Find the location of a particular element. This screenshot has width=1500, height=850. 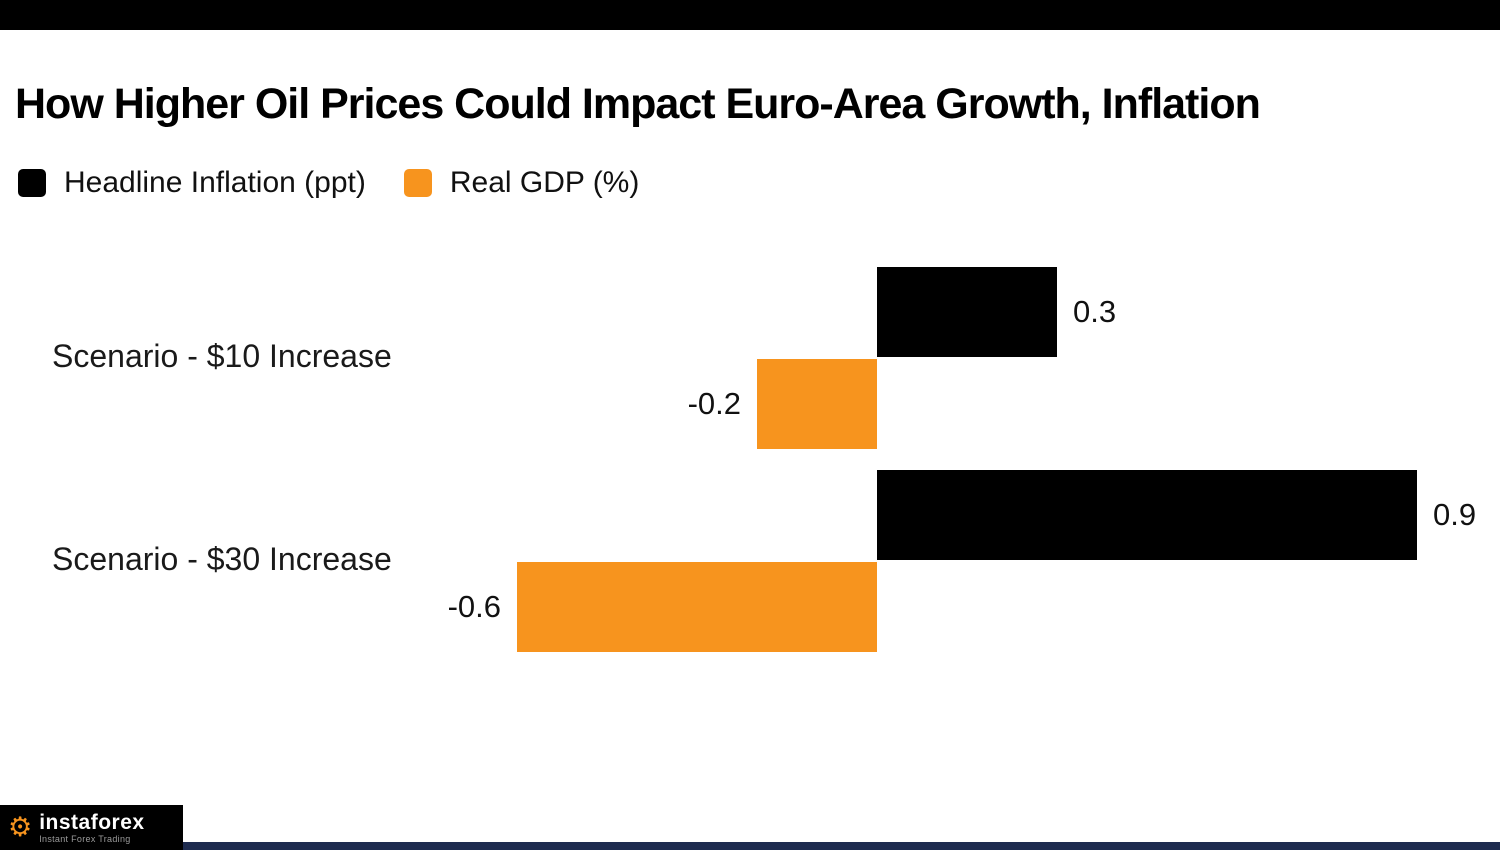

legend-label: Real GDP (%) is located at coordinates (544, 182).